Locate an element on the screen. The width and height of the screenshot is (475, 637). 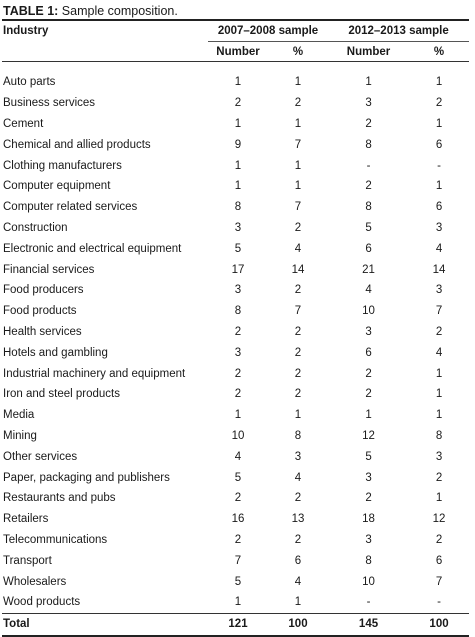
table-row: Food producers 3 2 4 3 is located at coordinates (235, 290).